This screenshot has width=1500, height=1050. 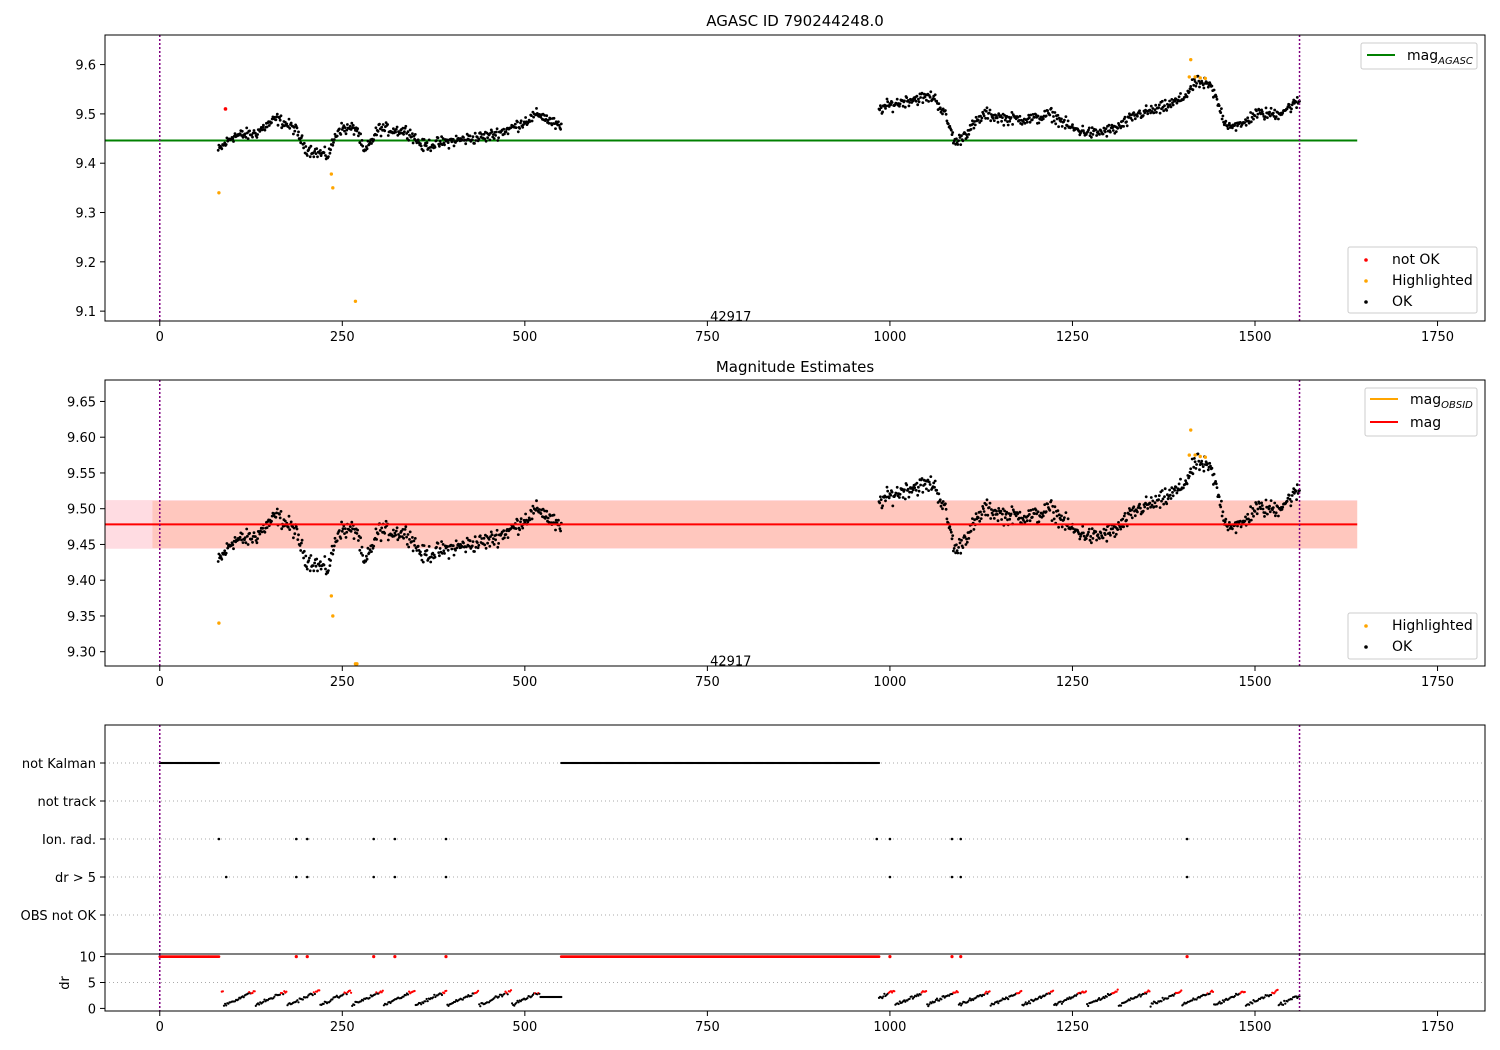 I want to click on x-tick-label: 1000, so click(x=889, y=337).